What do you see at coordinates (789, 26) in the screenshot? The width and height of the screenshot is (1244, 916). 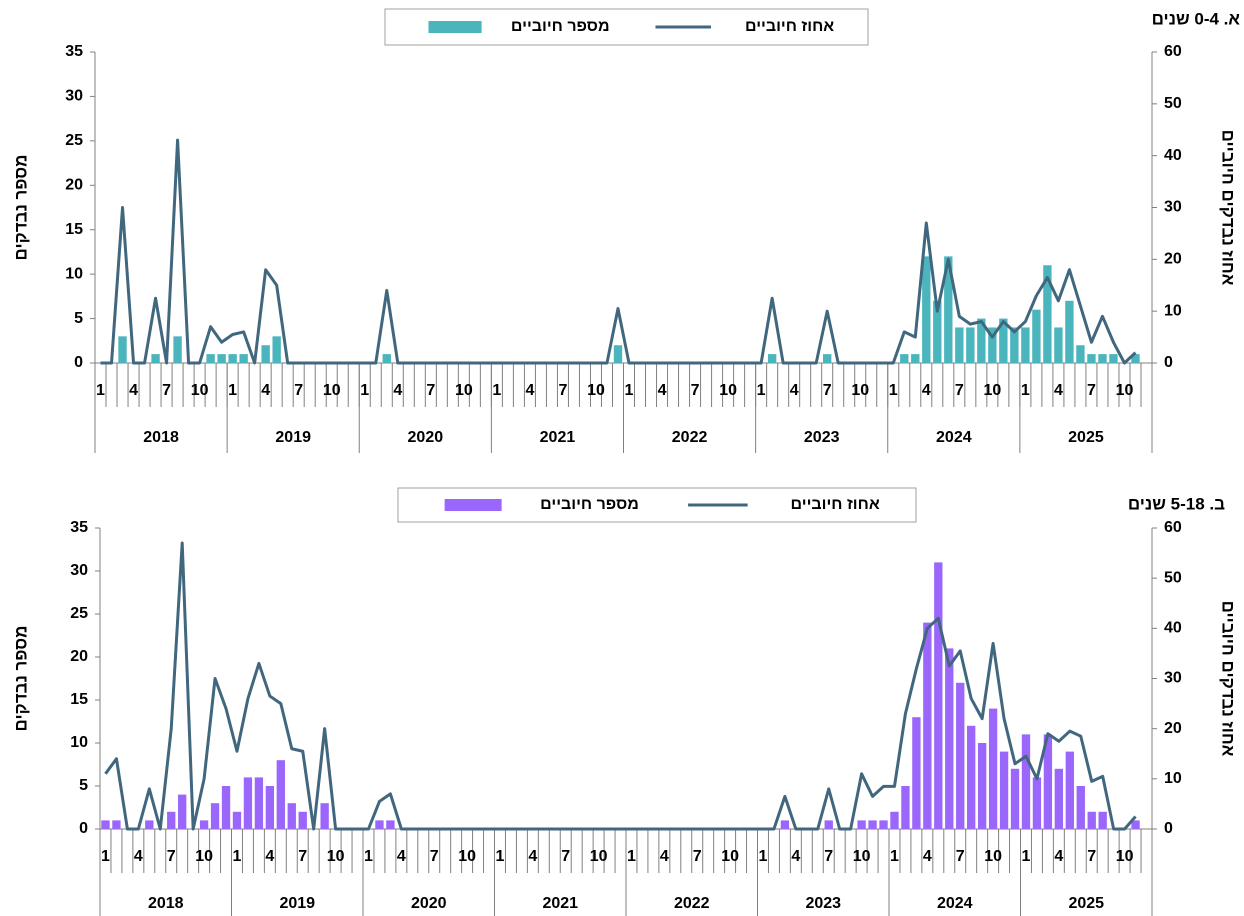 I see `legend-label: אחוז חיוביים` at bounding box center [789, 26].